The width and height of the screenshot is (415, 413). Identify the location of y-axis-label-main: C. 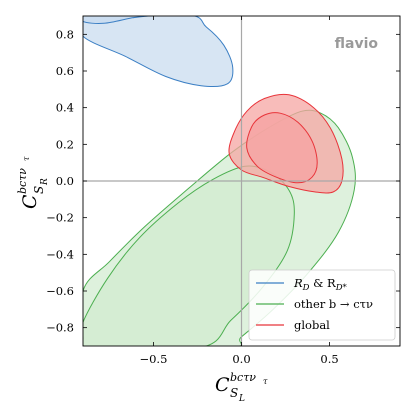
(30, 201).